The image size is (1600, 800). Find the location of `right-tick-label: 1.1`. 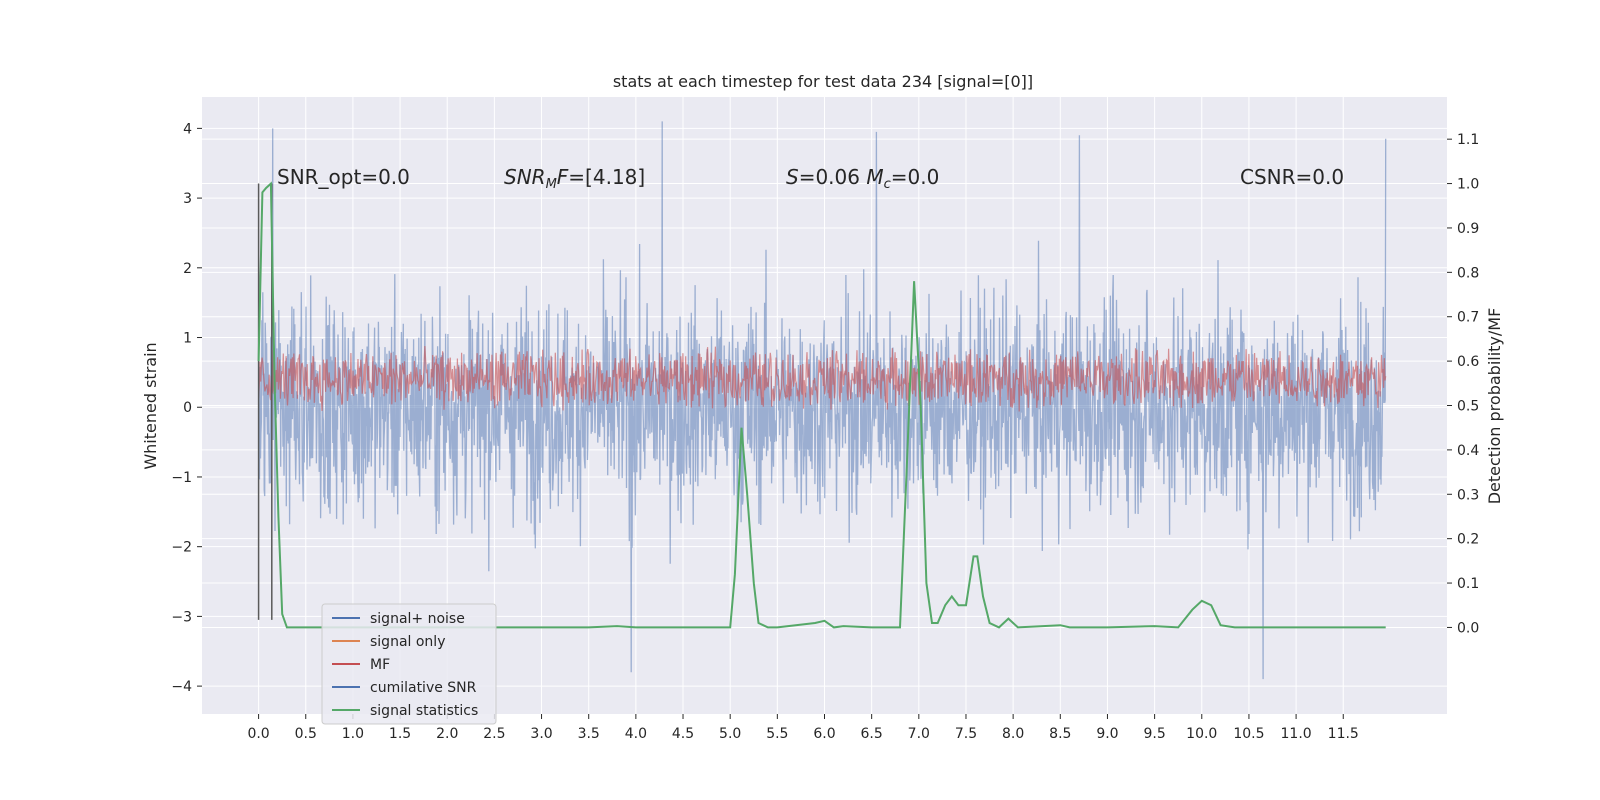

right-tick-label: 1.1 is located at coordinates (1468, 140).